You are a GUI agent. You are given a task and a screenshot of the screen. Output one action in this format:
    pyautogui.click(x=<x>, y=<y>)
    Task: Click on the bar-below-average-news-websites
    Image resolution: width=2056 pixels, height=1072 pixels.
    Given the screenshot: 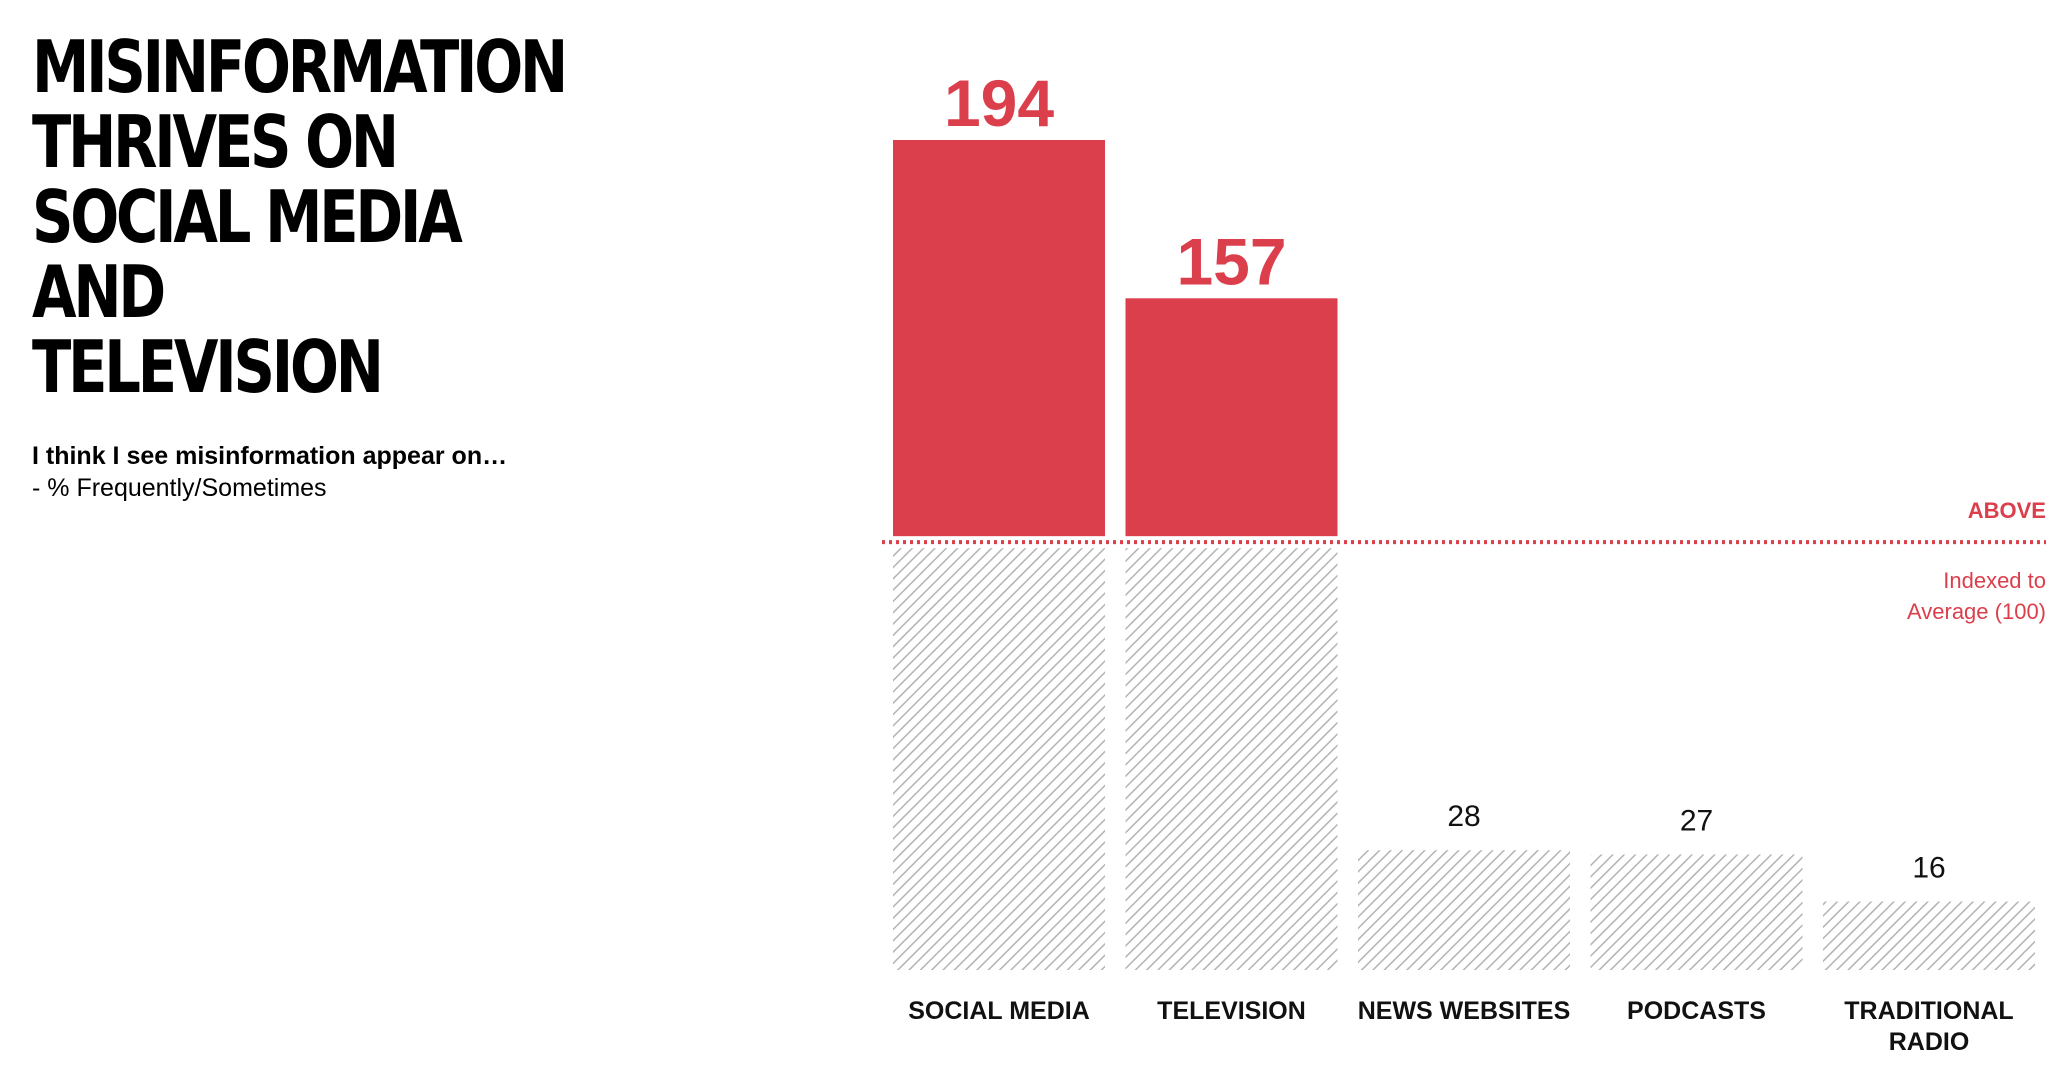 What is the action you would take?
    pyautogui.click(x=1464, y=910)
    